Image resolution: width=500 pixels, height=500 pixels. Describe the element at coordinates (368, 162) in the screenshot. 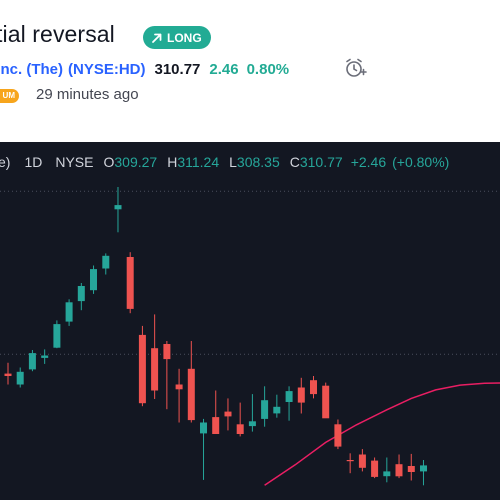

I see `change-value: +2.46` at that location.